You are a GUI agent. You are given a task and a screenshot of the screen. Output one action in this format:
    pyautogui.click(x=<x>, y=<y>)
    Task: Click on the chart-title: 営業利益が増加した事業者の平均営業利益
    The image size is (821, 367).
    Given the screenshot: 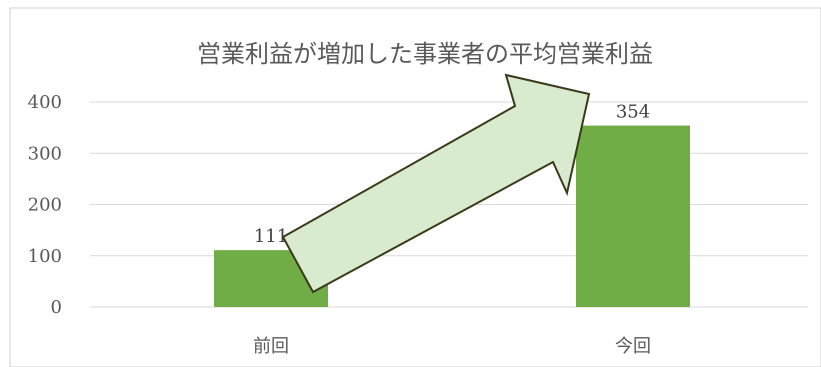 What is the action you would take?
    pyautogui.click(x=425, y=54)
    